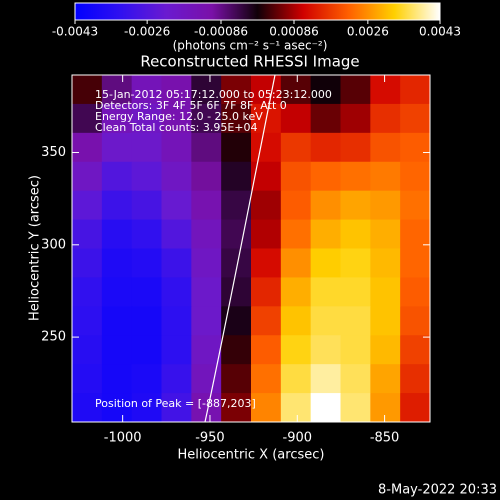  What do you see at coordinates (250, 46) in the screenshot?
I see `colorbar-label: (photons cm⁻² s⁻¹ asec⁻²)` at bounding box center [250, 46].